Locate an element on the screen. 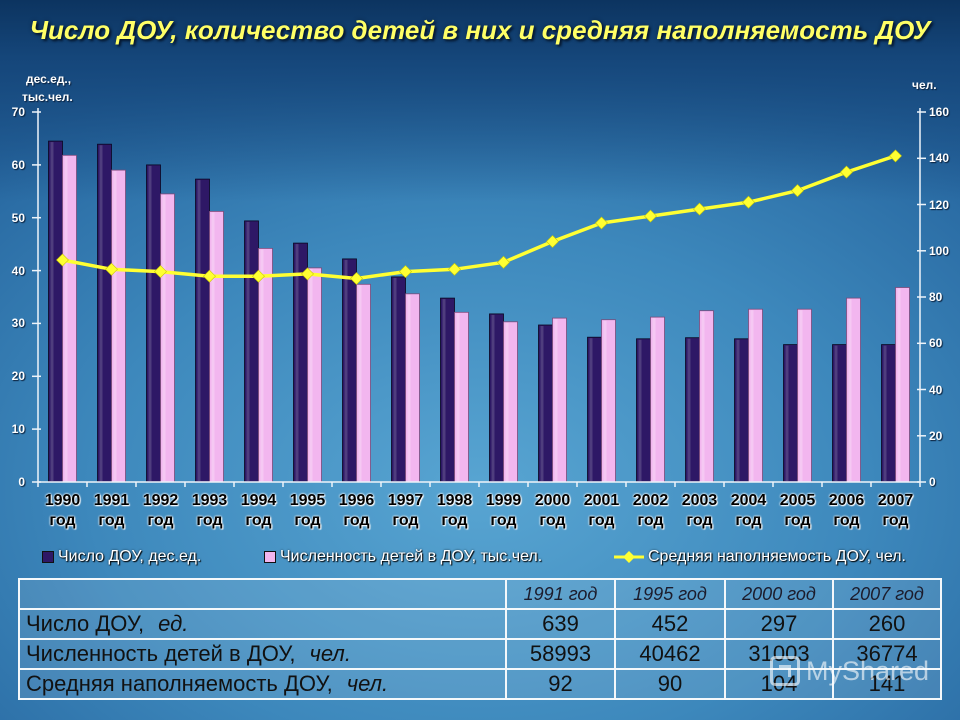 This screenshot has height=720, width=960. legend-item-dou-count: Число ДОУ, дес.ед. is located at coordinates (121, 557).